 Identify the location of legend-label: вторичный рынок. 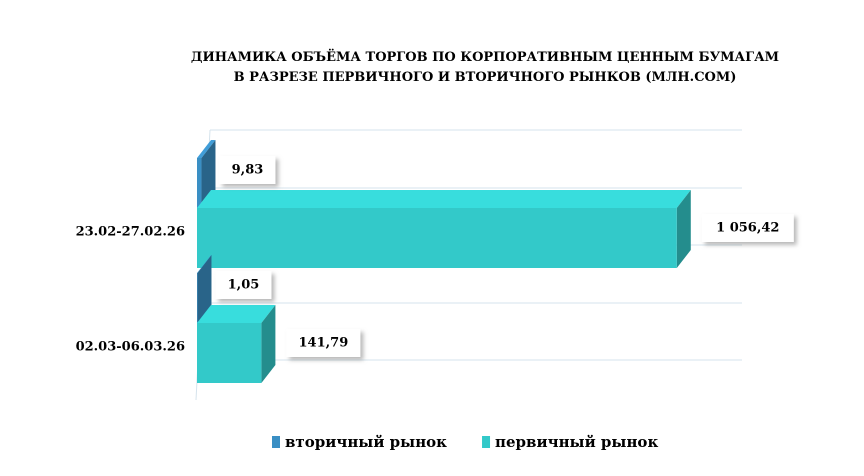
(366, 442).